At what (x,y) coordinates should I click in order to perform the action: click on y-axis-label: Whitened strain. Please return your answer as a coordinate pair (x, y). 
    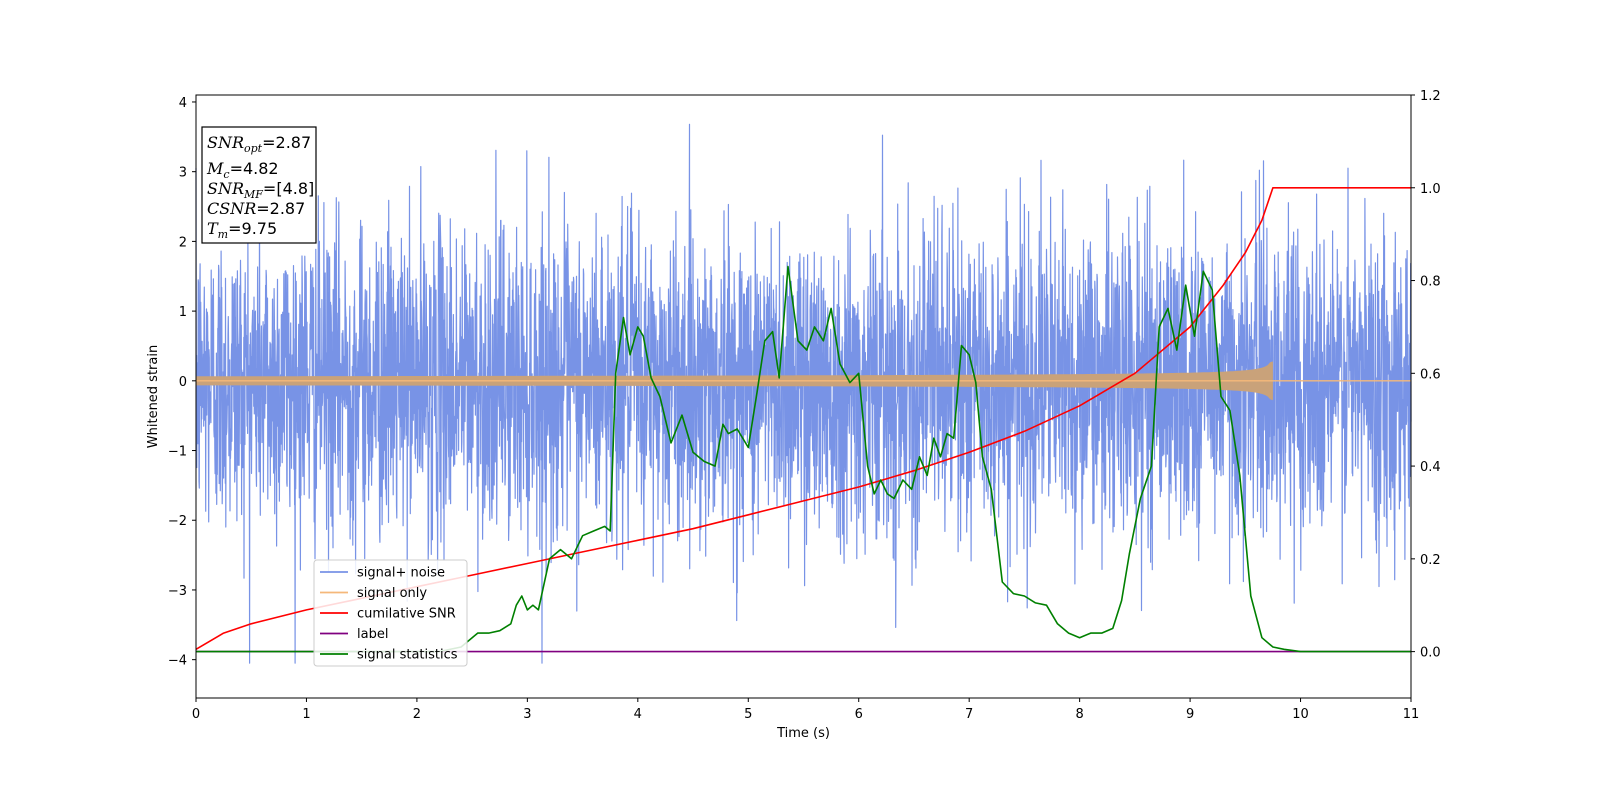
    Looking at the image, I should click on (153, 396).